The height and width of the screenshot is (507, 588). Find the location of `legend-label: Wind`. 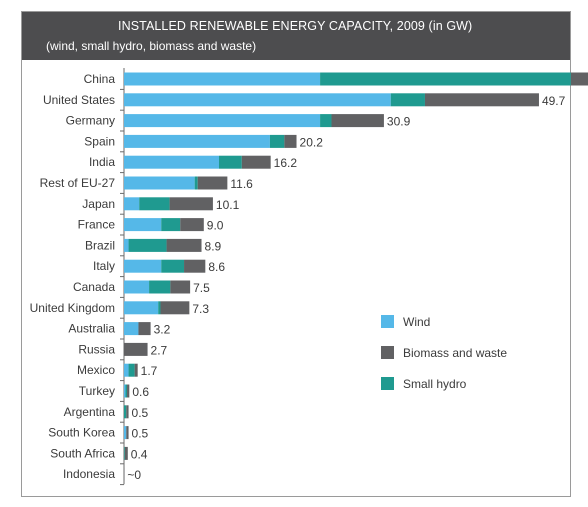

legend-label: Wind is located at coordinates (416, 322).